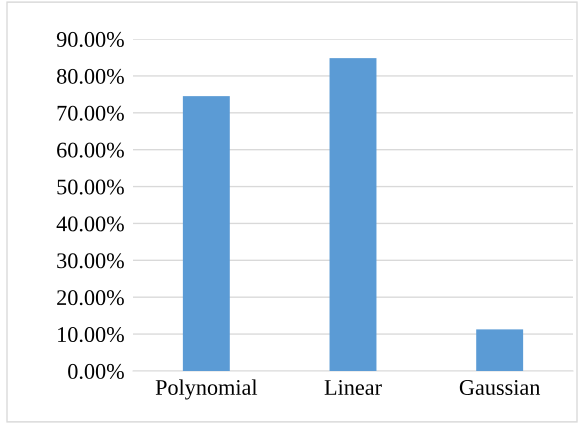 This screenshot has width=584, height=424. Describe the element at coordinates (90, 260) in the screenshot. I see `y-tick-label: 30.00%` at that location.